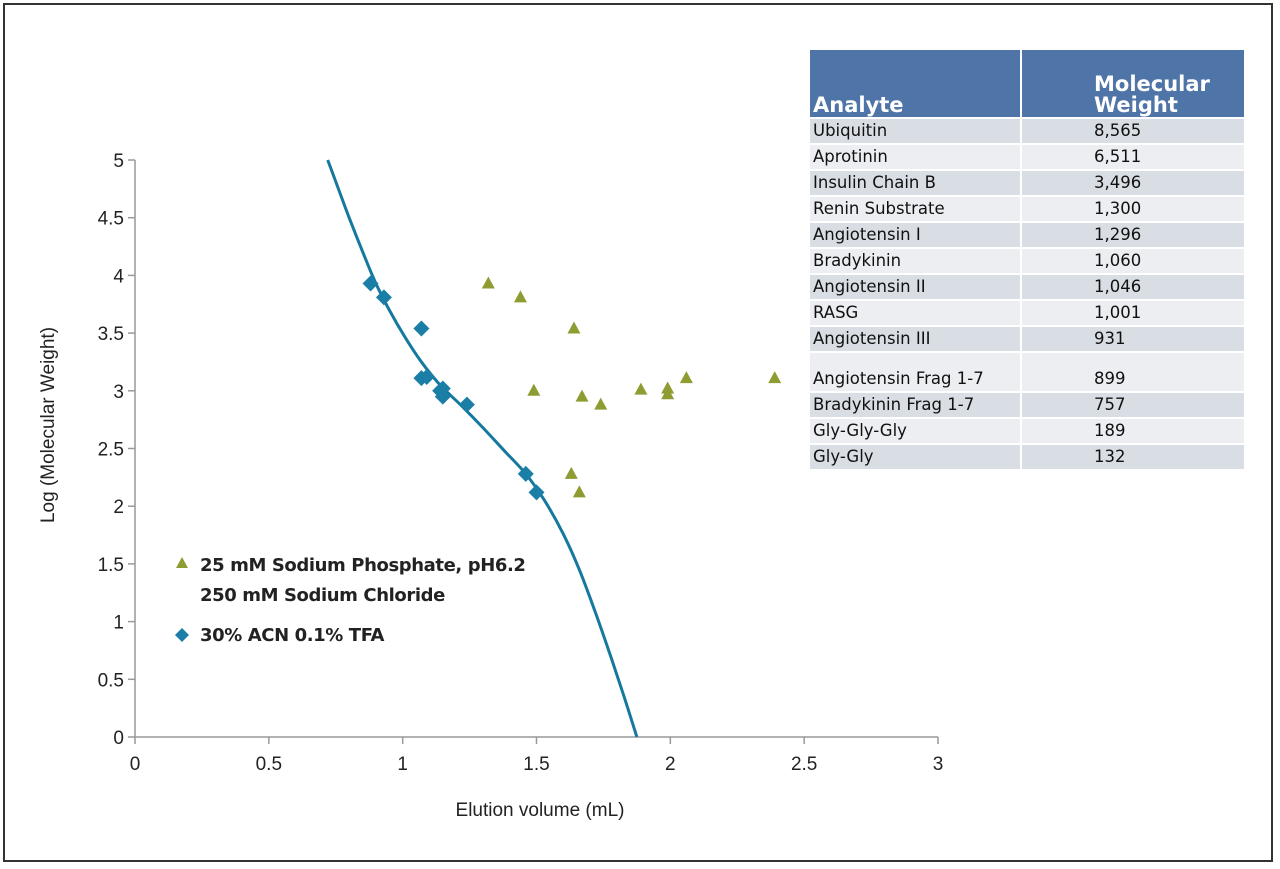  What do you see at coordinates (915, 83) in the screenshot?
I see `header-analyte: Analyte` at bounding box center [915, 83].